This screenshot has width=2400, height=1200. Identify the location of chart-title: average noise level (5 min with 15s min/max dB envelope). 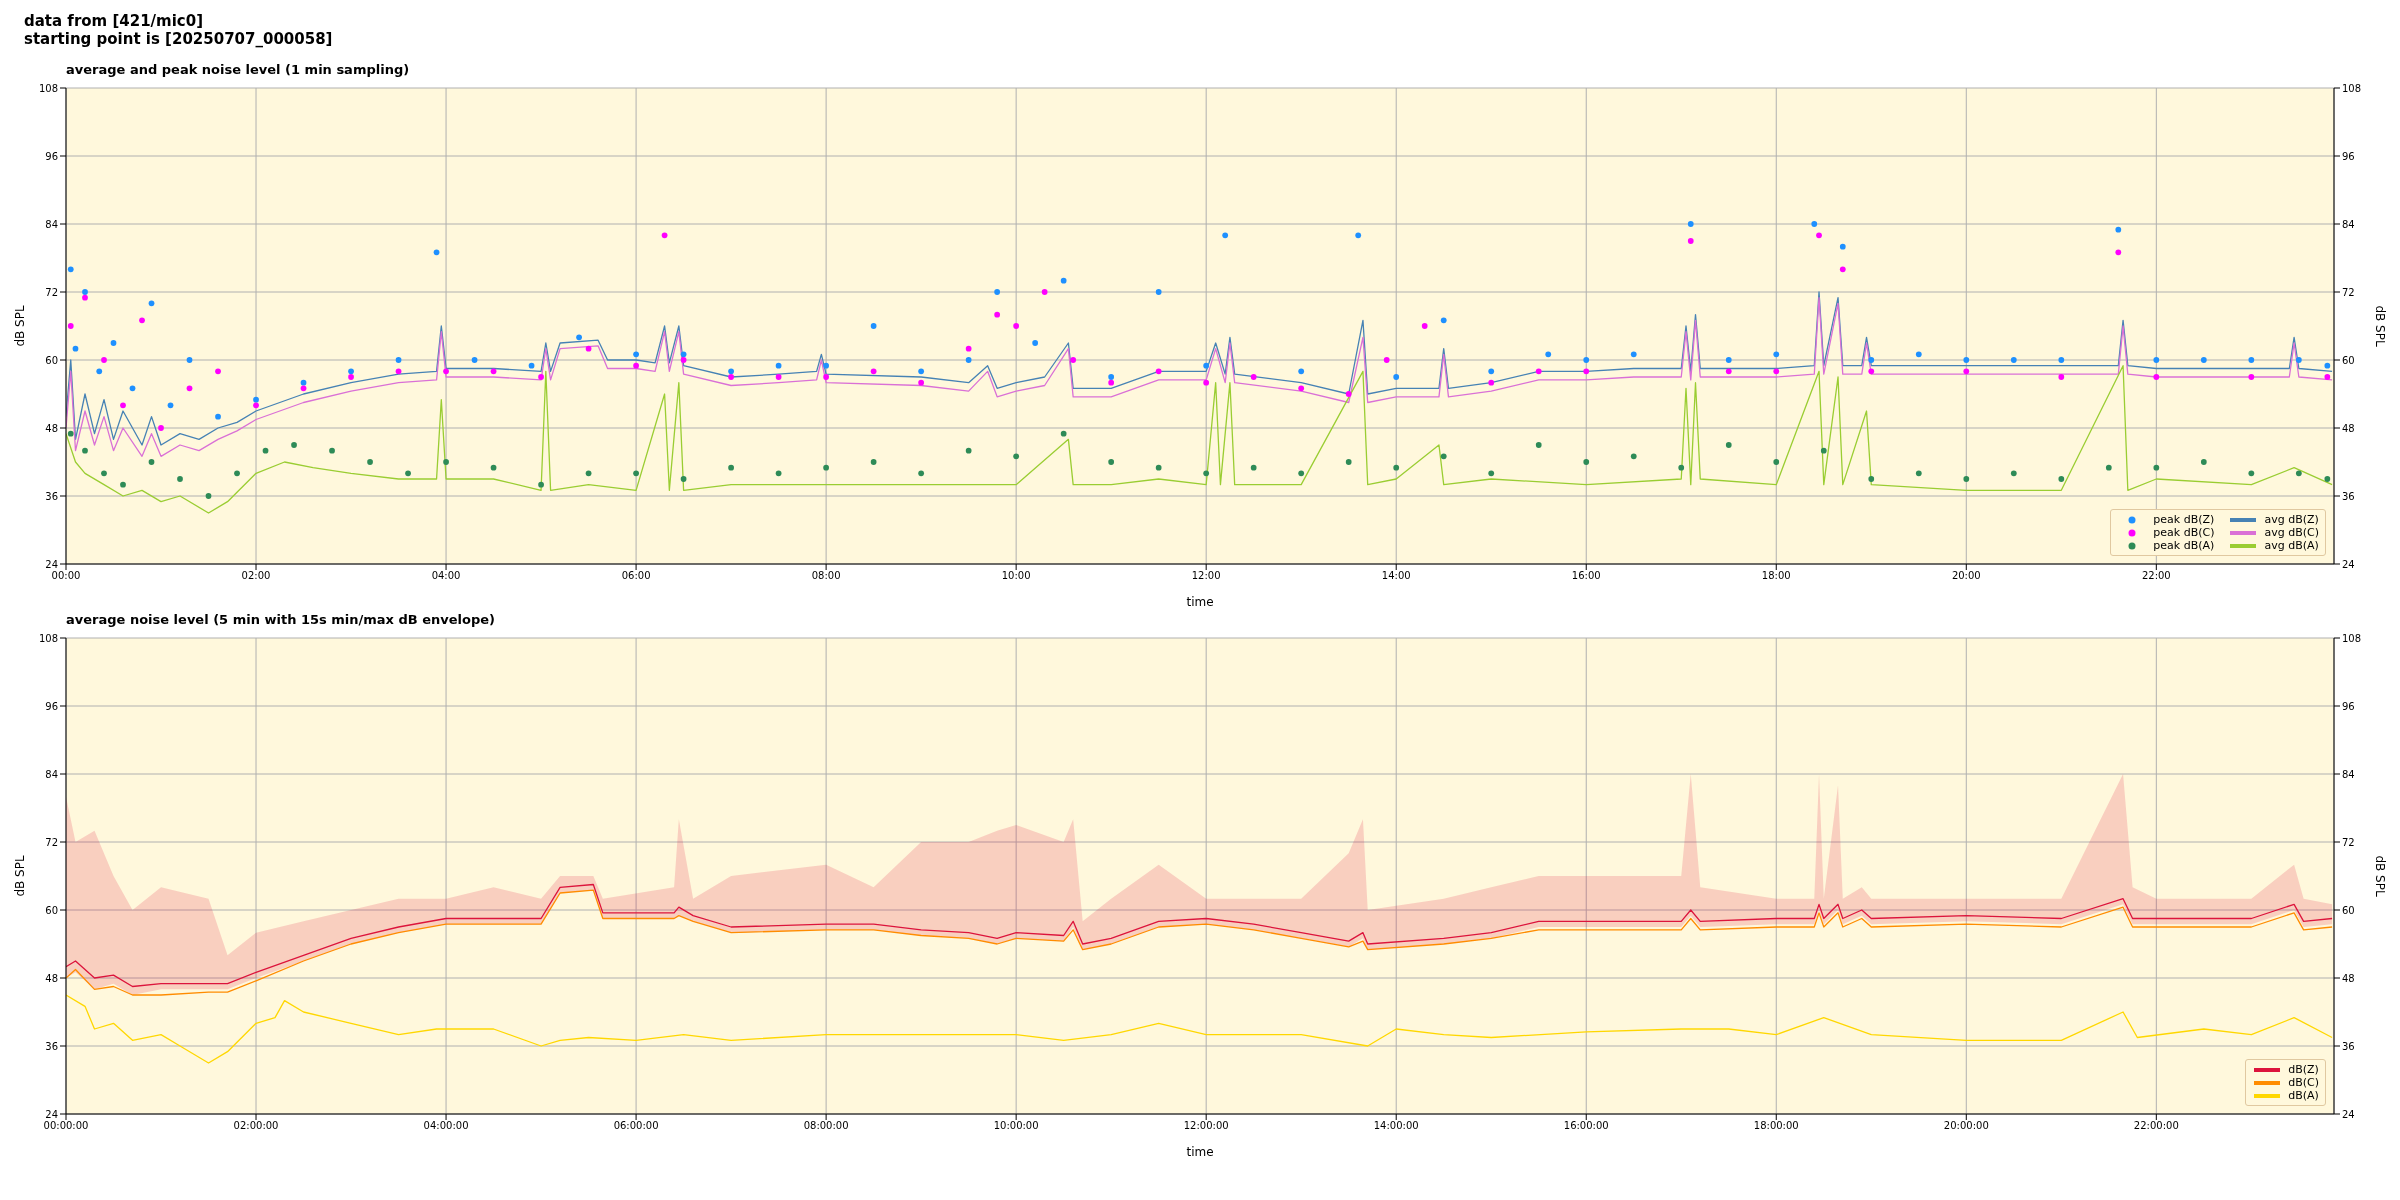
(281, 620).